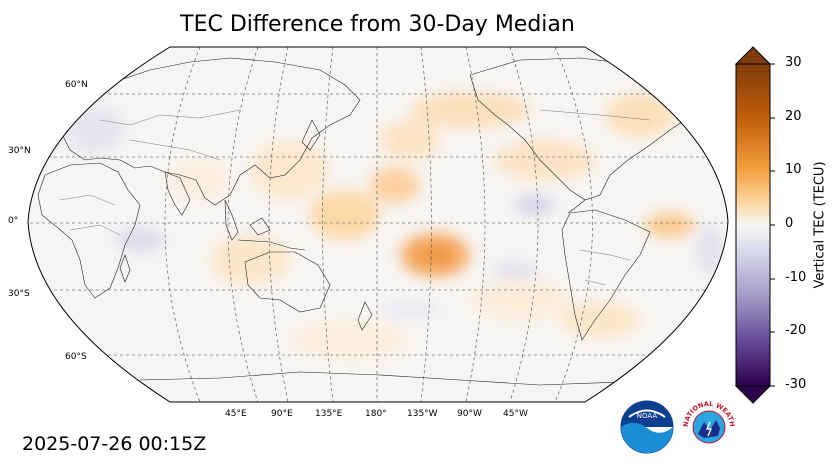 This screenshot has height=470, width=835. Describe the element at coordinates (793, 62) in the screenshot. I see `colorbar-tick-label: 30` at that location.